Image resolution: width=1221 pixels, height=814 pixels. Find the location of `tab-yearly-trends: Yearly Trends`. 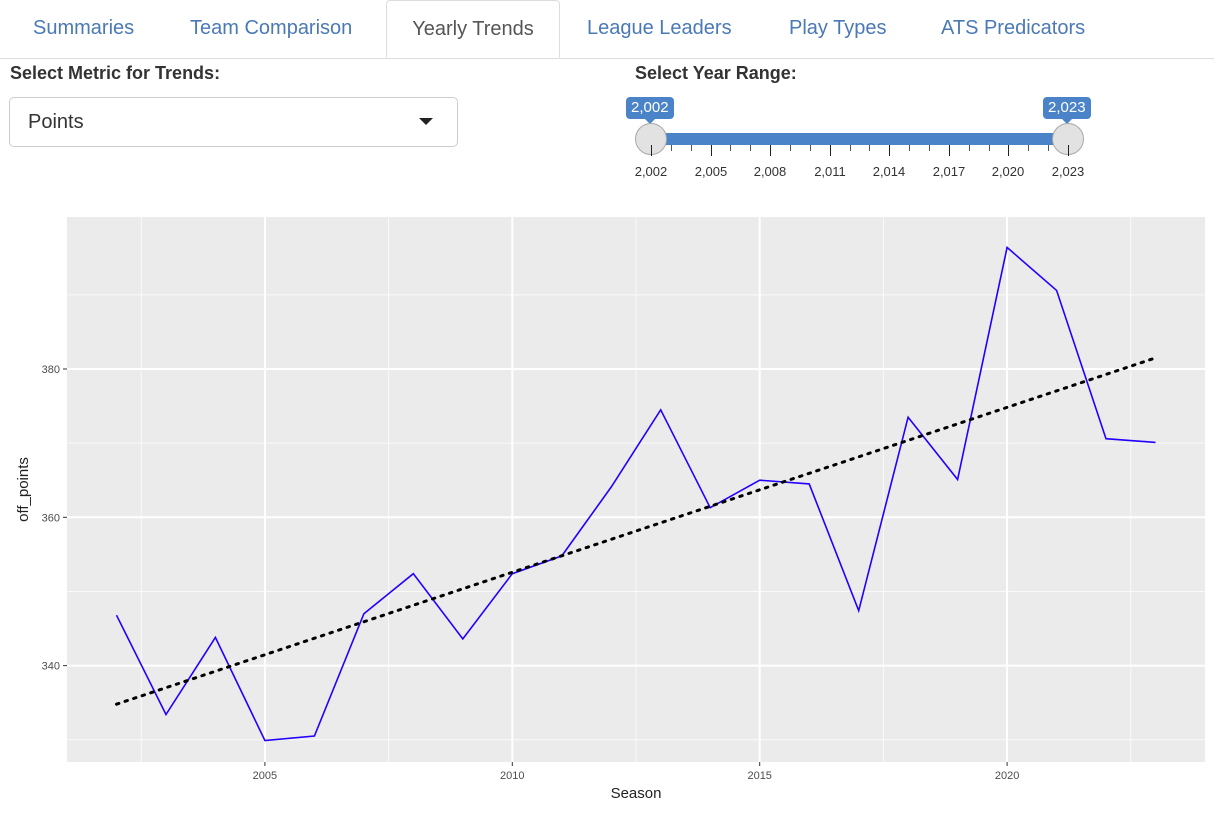

tab-yearly-trends: Yearly Trends is located at coordinates (473, 29).